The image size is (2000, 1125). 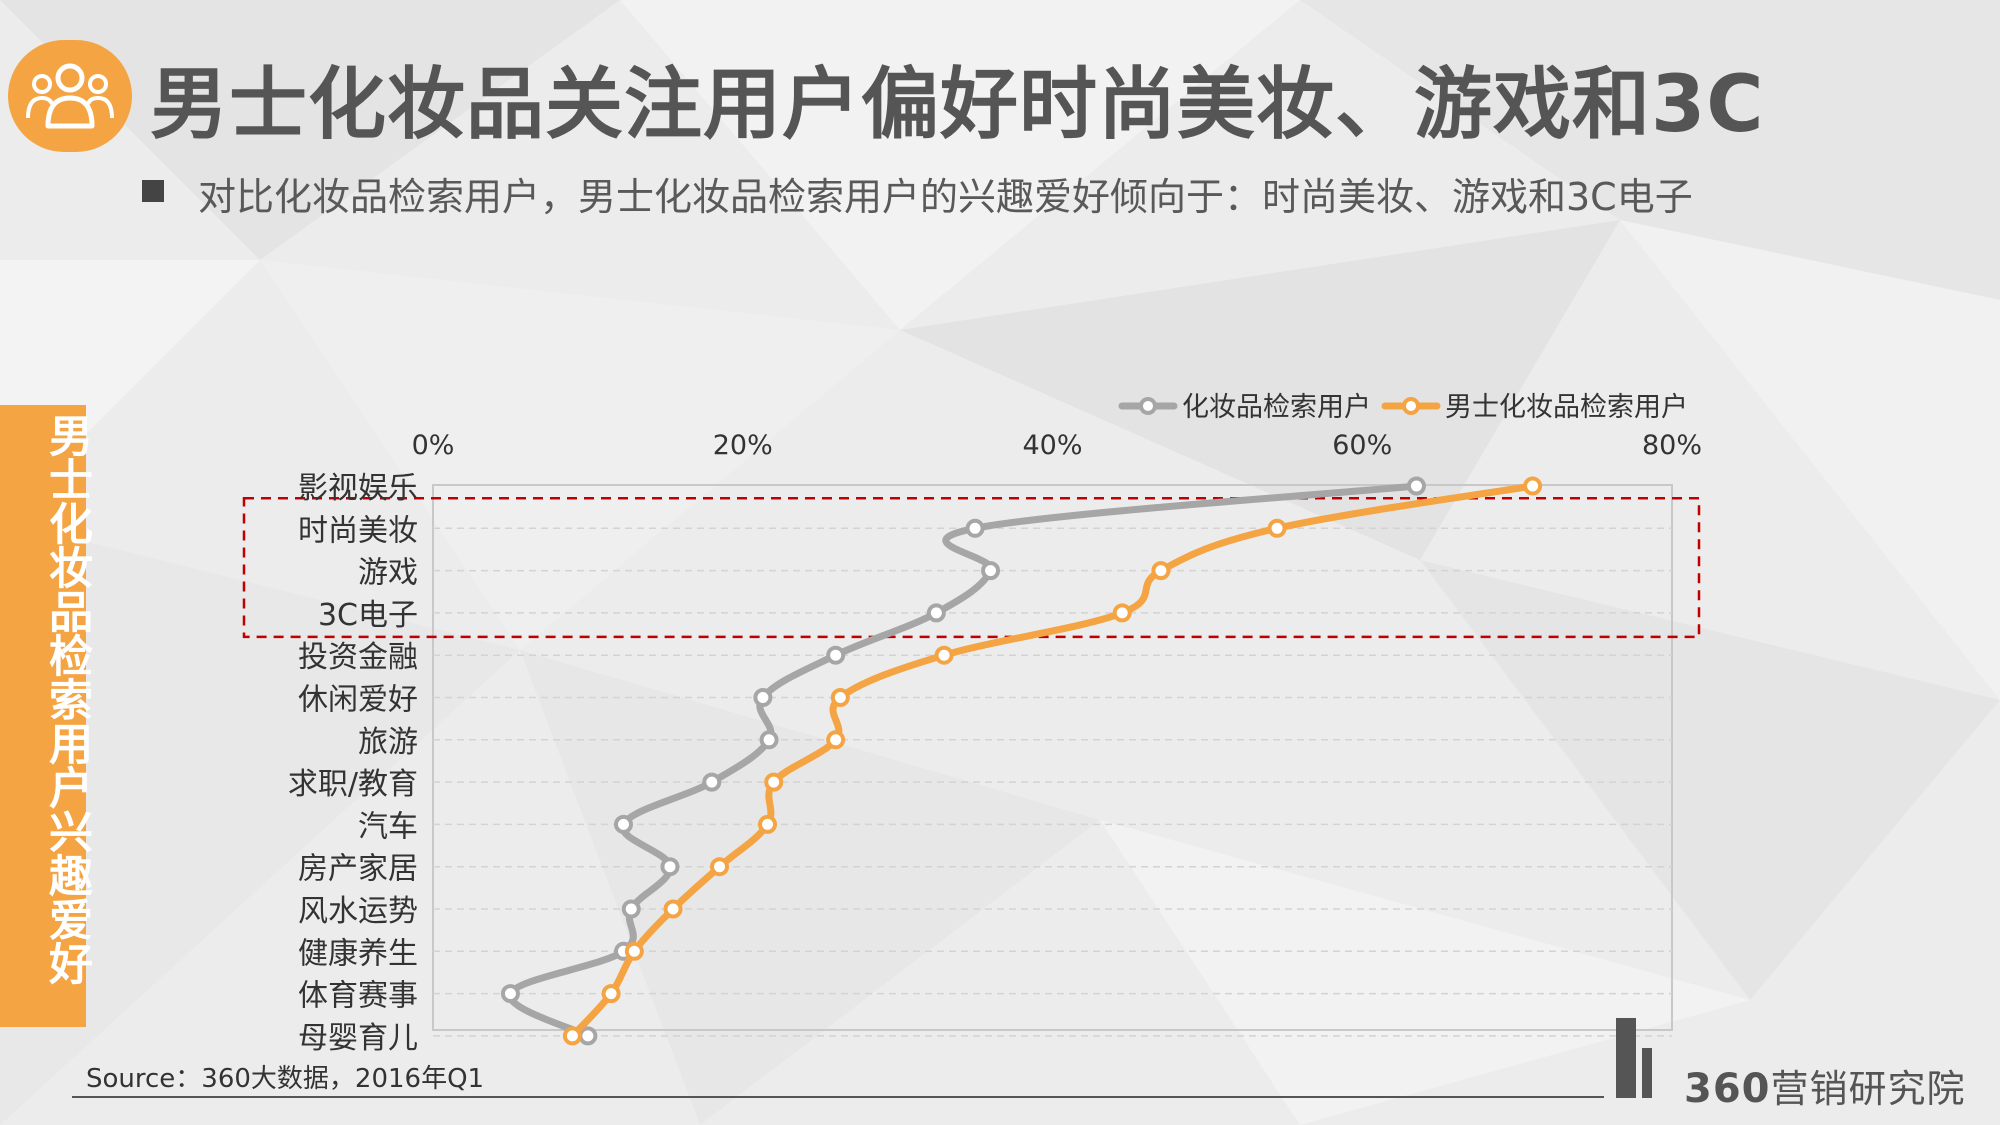 What do you see at coordinates (358, 700) in the screenshot?
I see `category-label: 休闲爱好` at bounding box center [358, 700].